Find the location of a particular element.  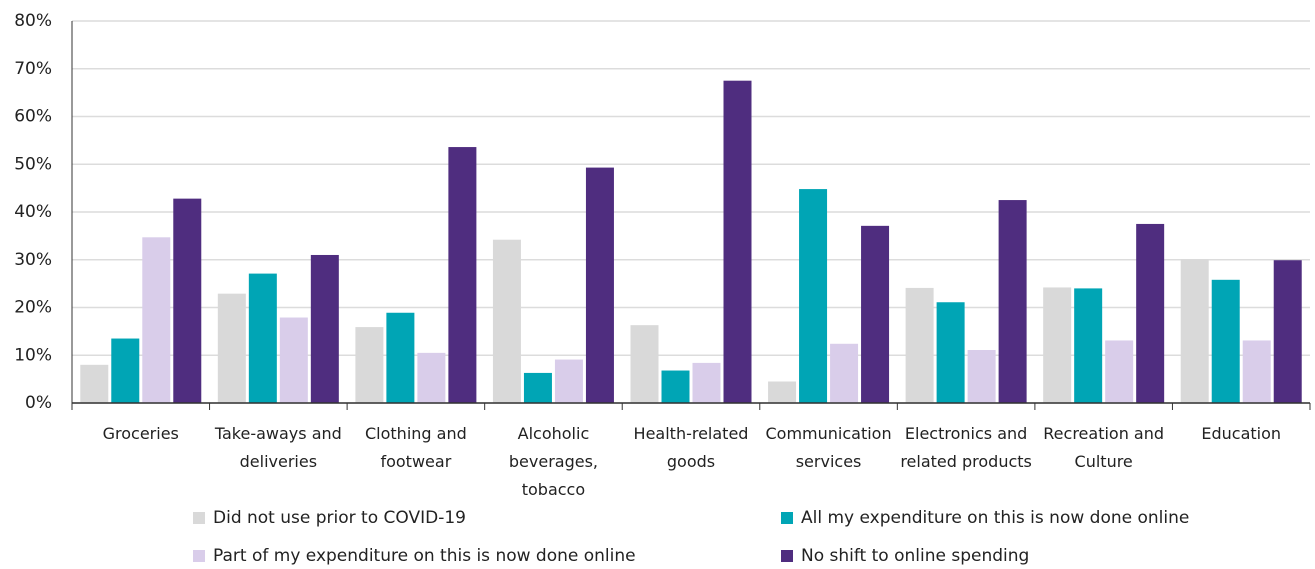

y-tick-label: 80% is located at coordinates (33, 21).